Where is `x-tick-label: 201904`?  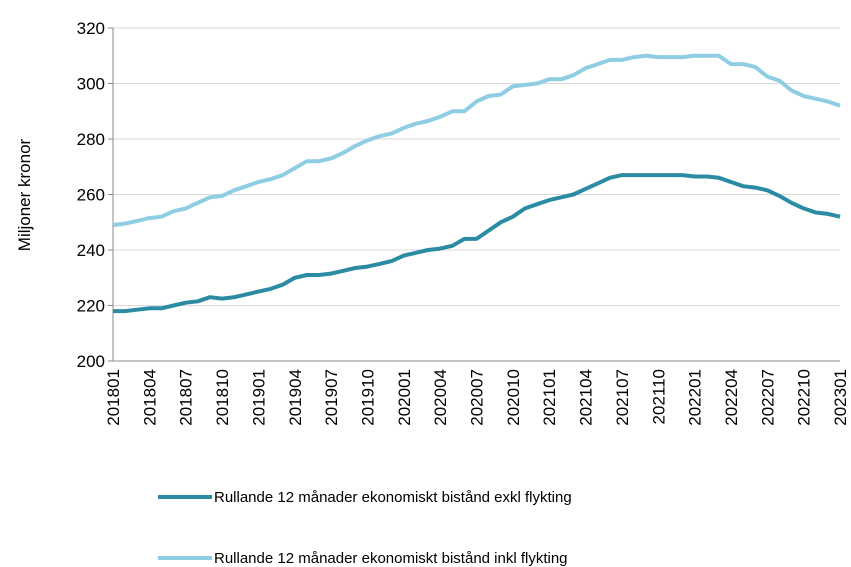
x-tick-label: 201904 is located at coordinates (295, 397).